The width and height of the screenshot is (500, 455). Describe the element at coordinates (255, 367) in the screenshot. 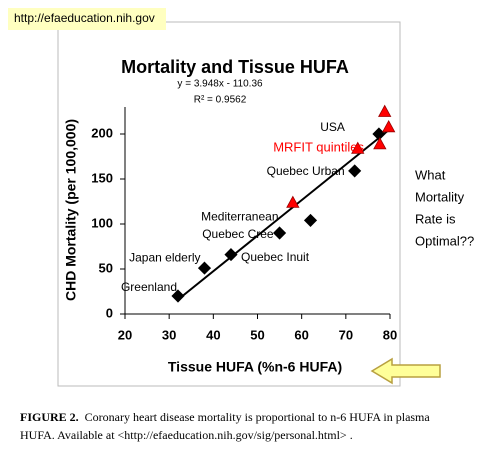

I see `x-axis-label: Tissue HUFA (%n-6 HUFA)` at that location.